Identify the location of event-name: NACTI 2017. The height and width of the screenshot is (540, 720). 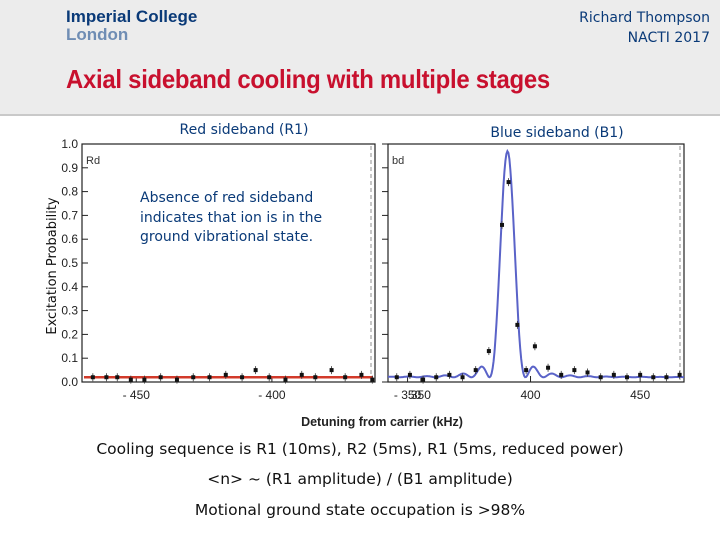
(668, 38).